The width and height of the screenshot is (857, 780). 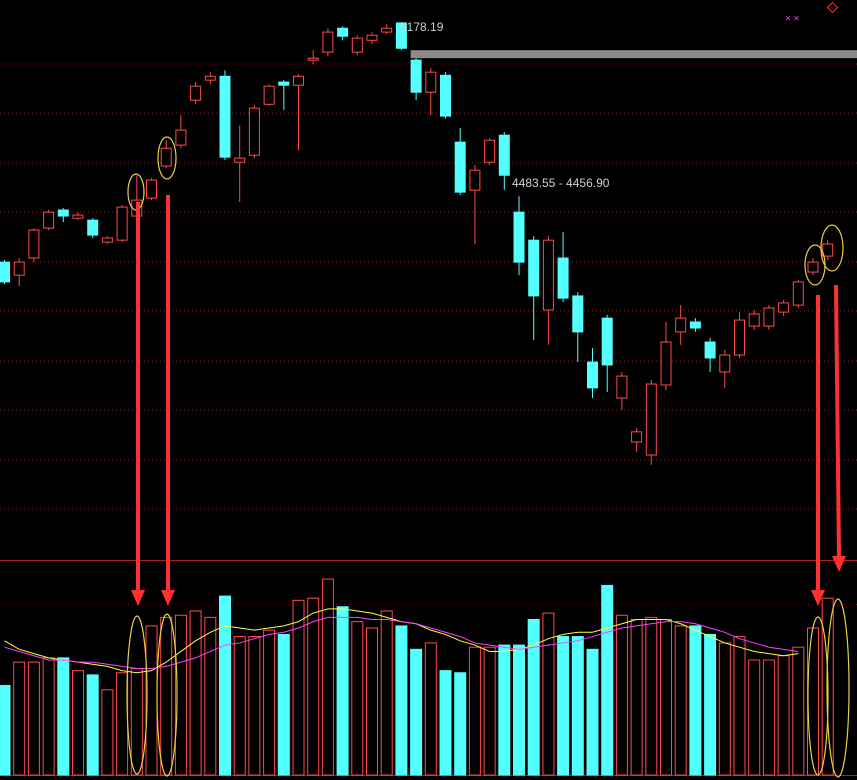 I want to click on marker: × ×, so click(x=792, y=19).